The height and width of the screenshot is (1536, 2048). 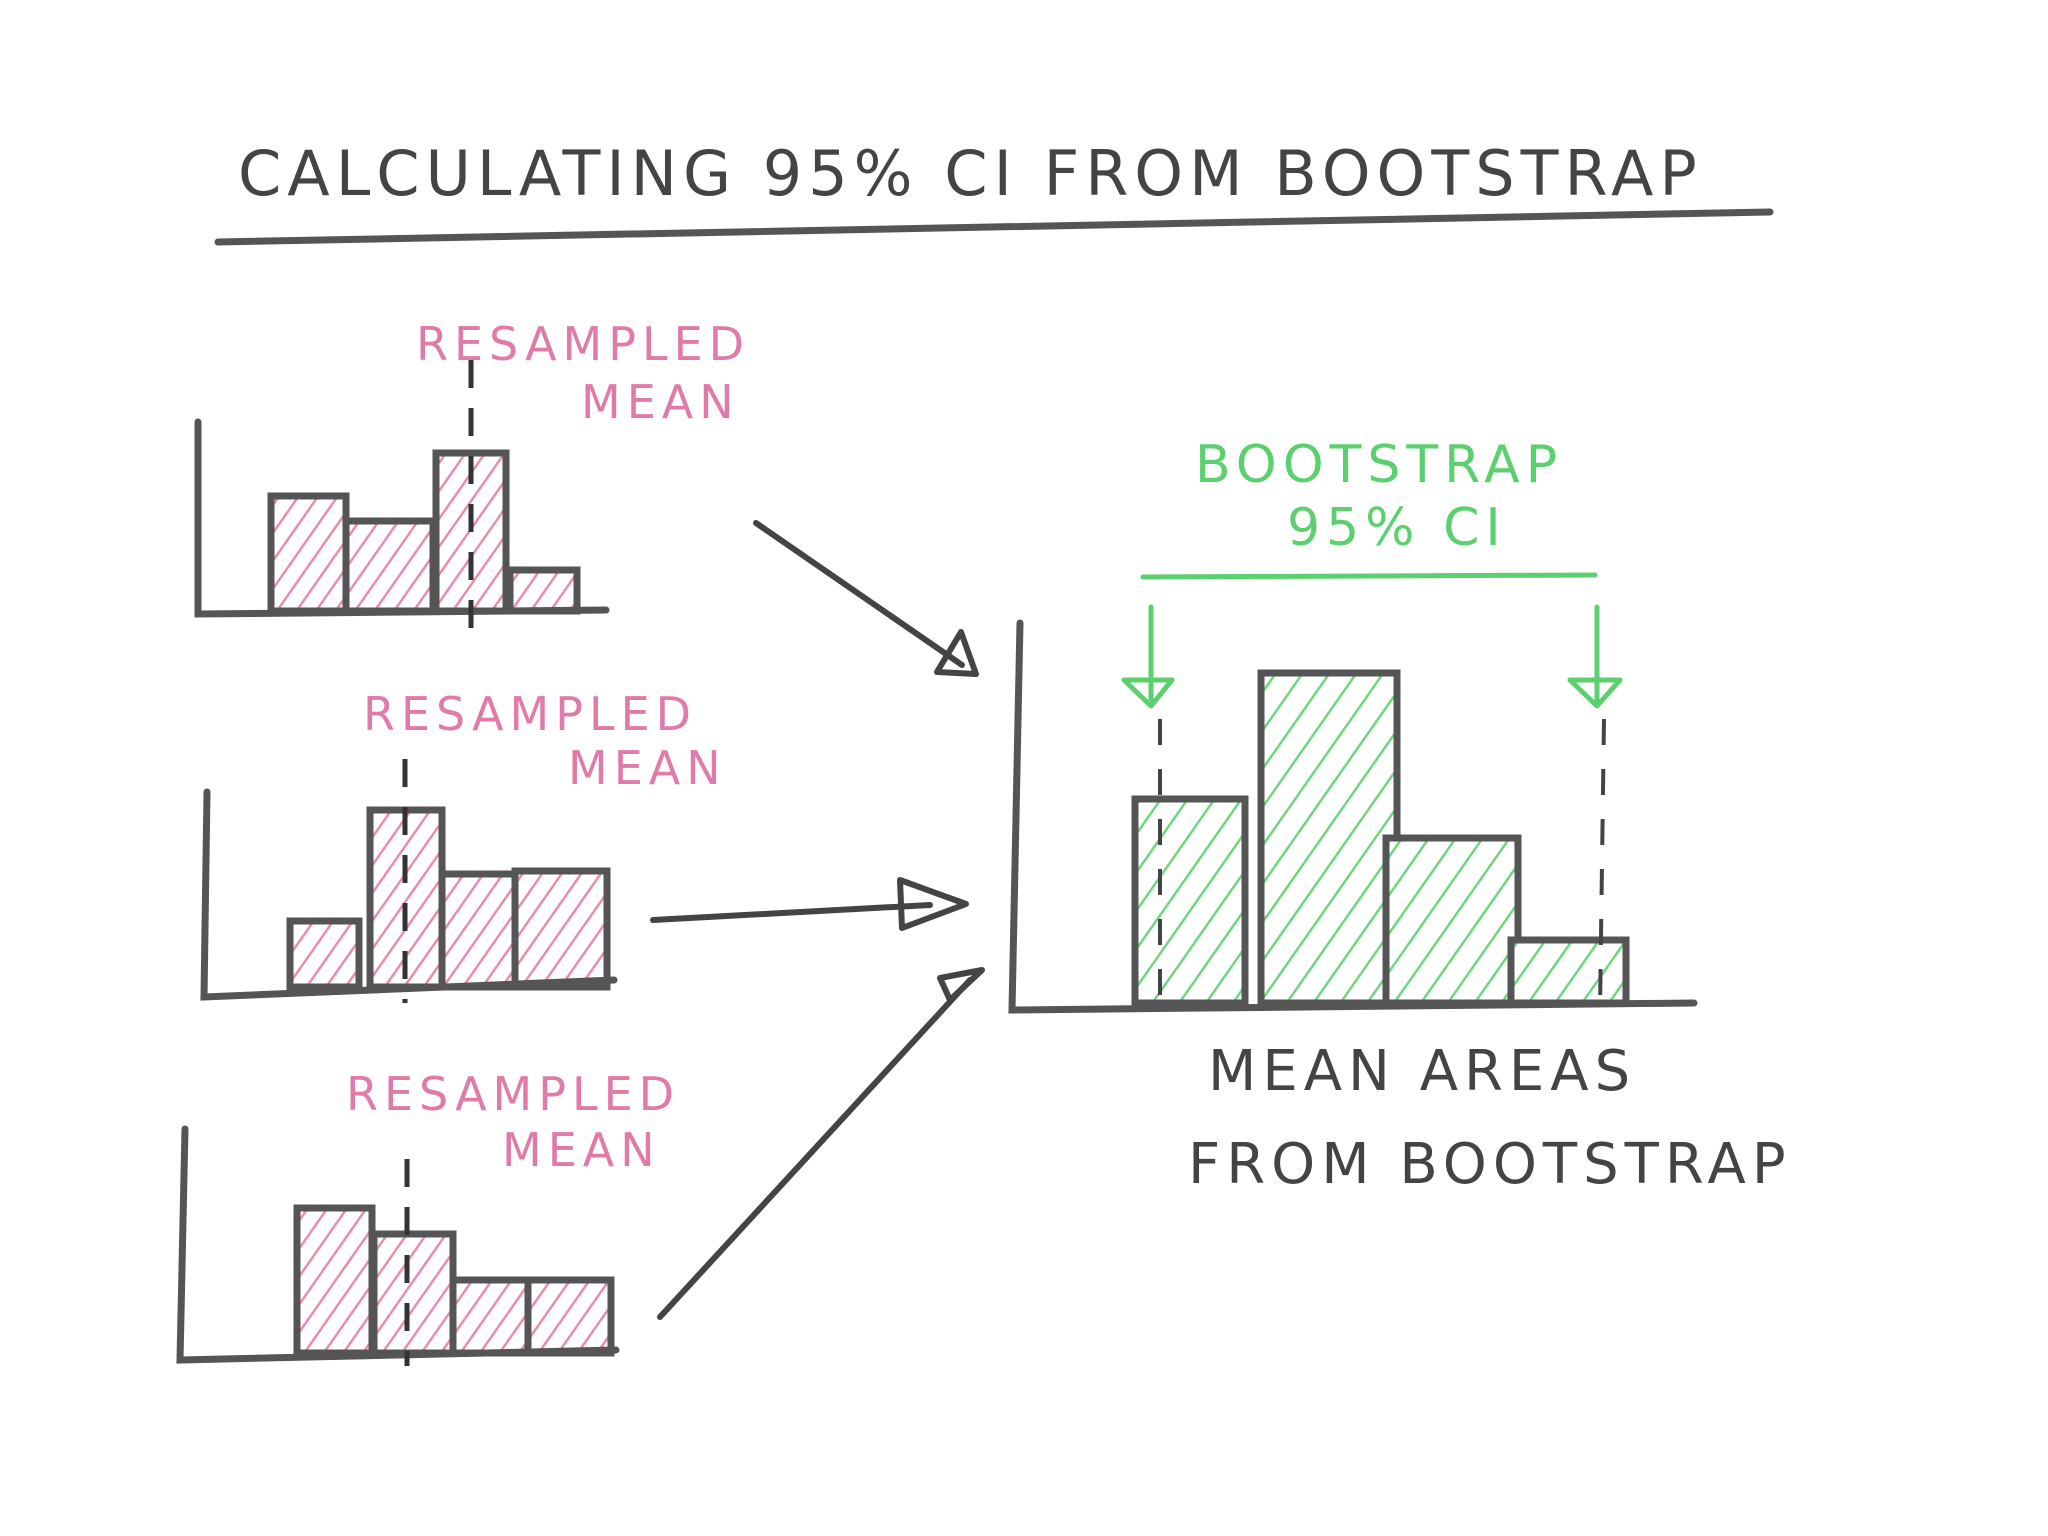 I want to click on arrows, so click(x=817, y=920).